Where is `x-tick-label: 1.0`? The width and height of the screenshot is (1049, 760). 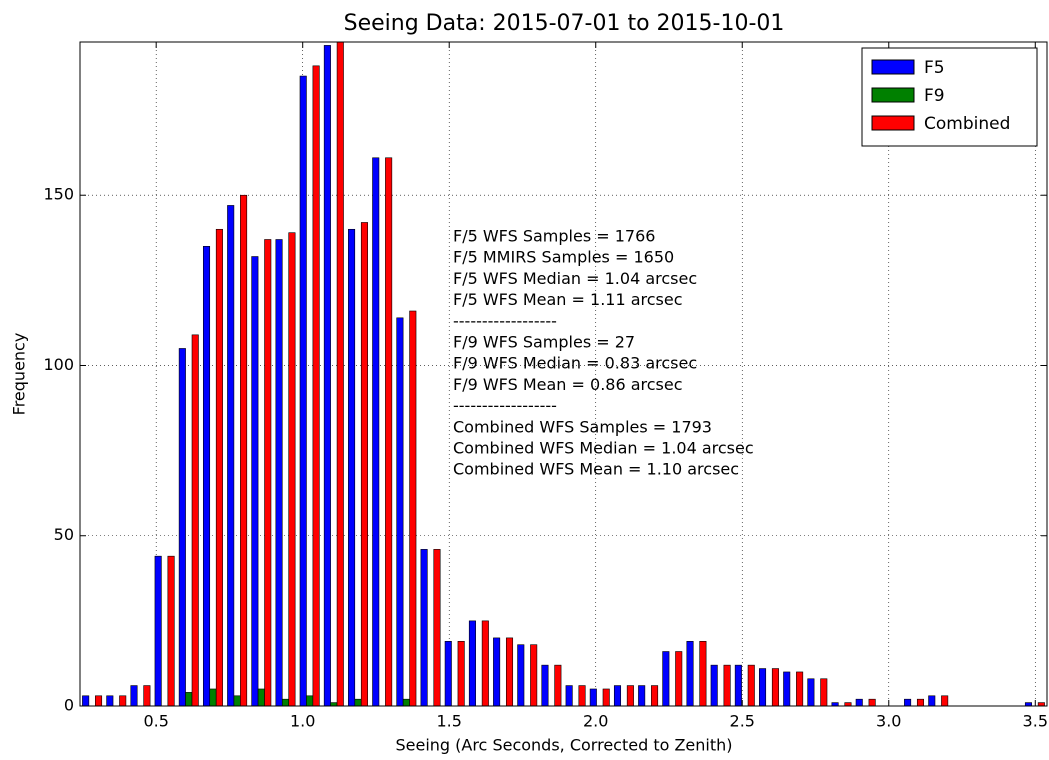
x-tick-label: 1.0 is located at coordinates (302, 721).